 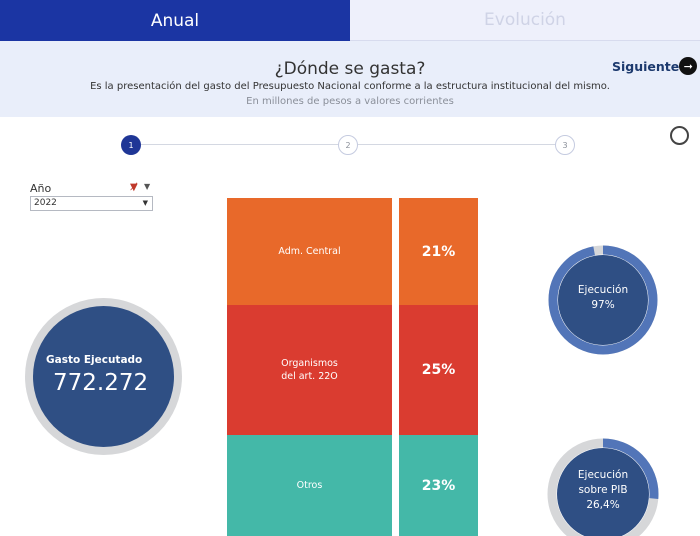 I want to click on filter-menu-icon: ▼, so click(x=147, y=186).